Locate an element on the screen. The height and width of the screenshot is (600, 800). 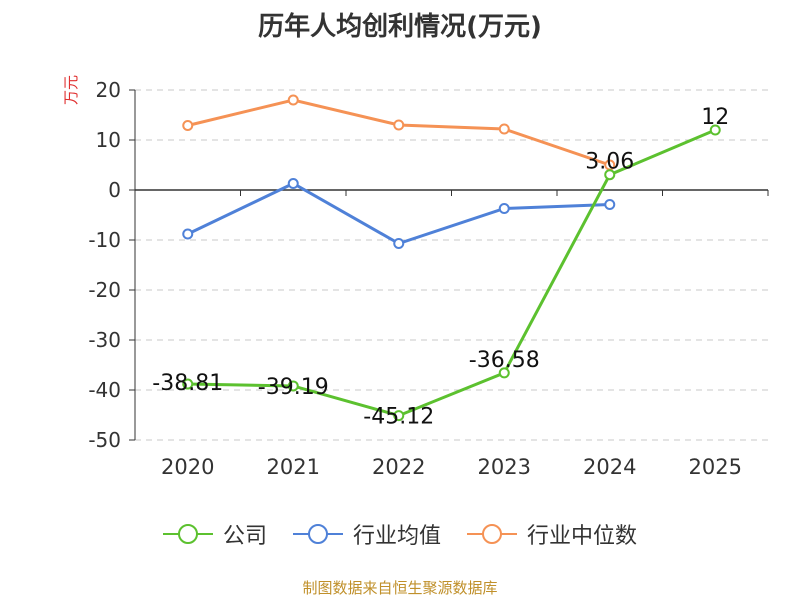
legend-item-industry-median: 行业中位数 is located at coordinates (552, 534).